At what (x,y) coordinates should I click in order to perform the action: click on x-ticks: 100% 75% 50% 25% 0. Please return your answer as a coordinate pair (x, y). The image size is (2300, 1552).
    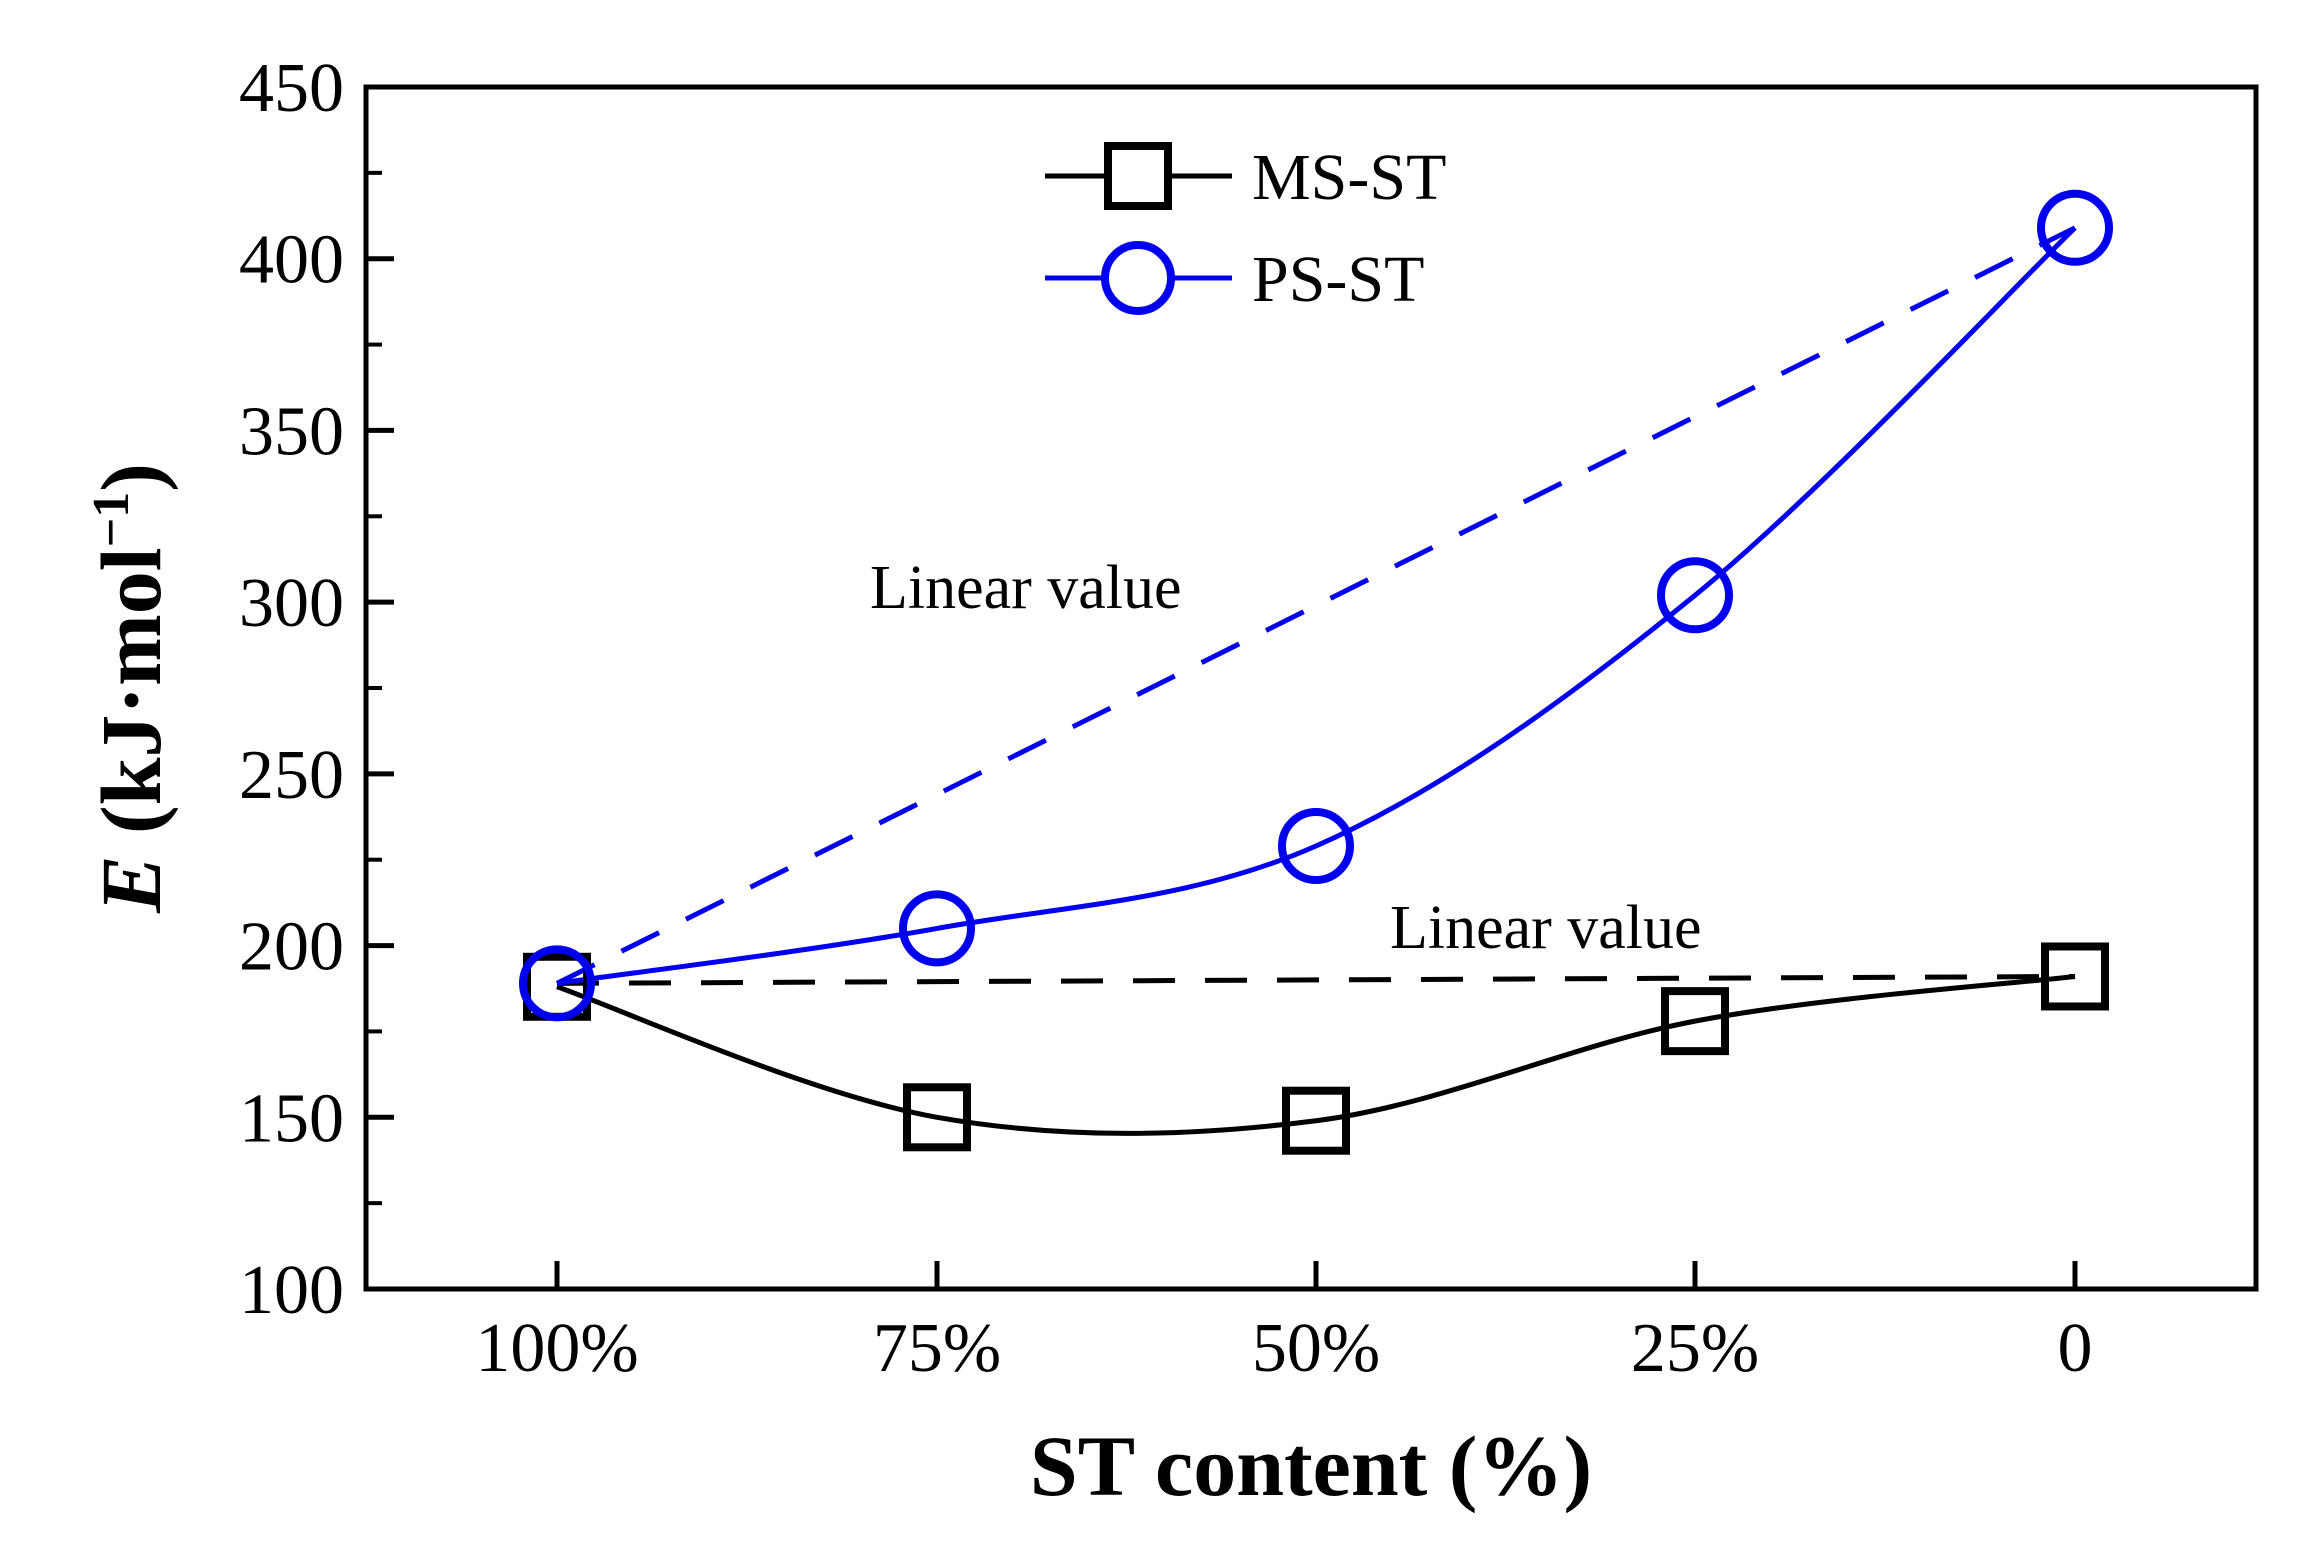
    Looking at the image, I should click on (1284, 1324).